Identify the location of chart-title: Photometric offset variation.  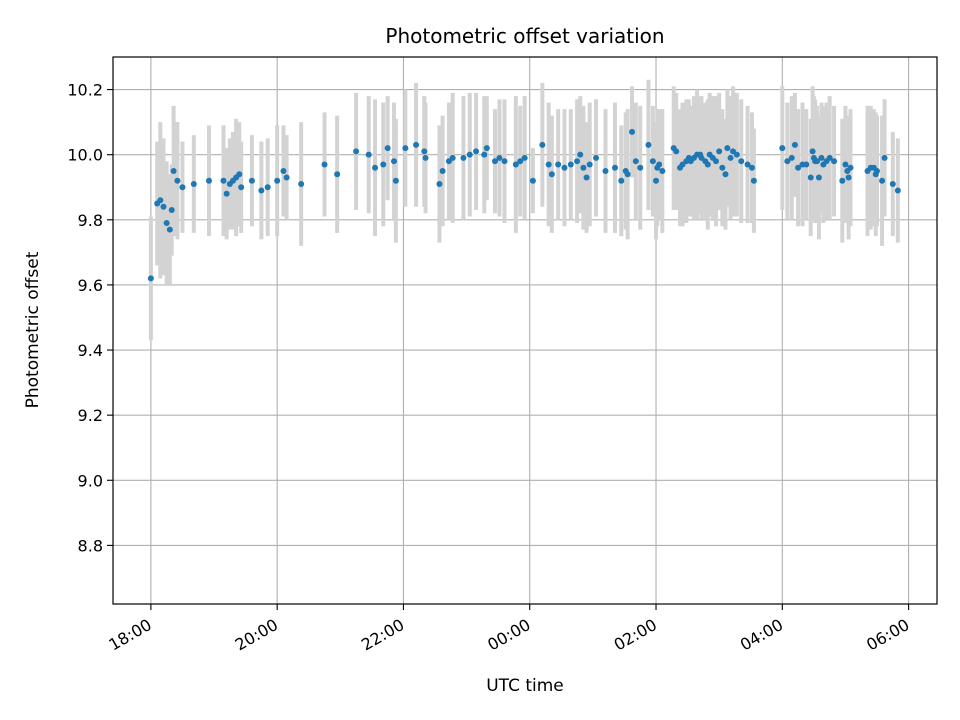
(524, 36).